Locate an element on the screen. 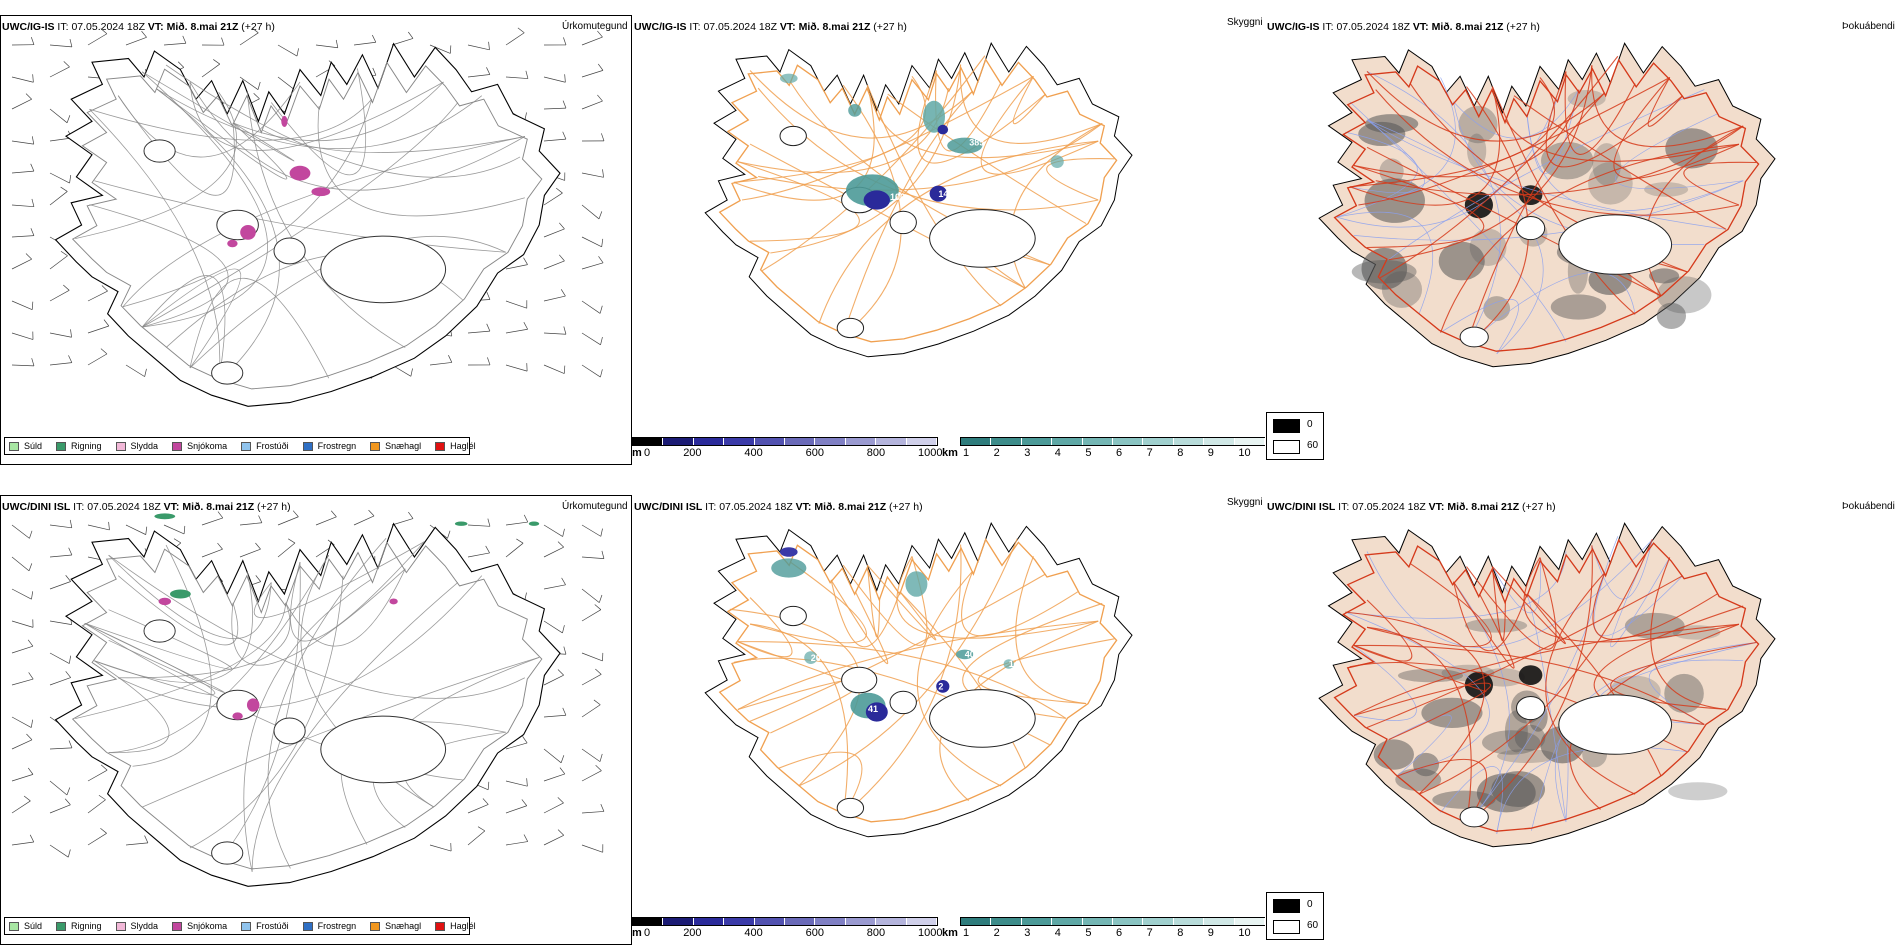 This screenshot has height=950, width=1900. legend-label: Rigning is located at coordinates (86, 926).